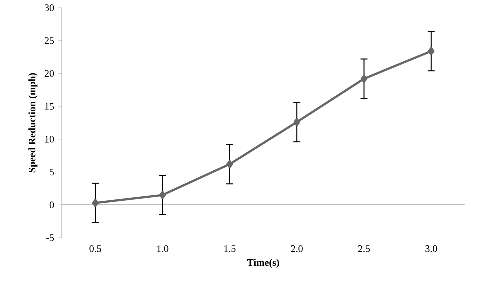 Image resolution: width=489 pixels, height=297 pixels. Describe the element at coordinates (49, 106) in the screenshot. I see `y-tick-label: 15` at that location.